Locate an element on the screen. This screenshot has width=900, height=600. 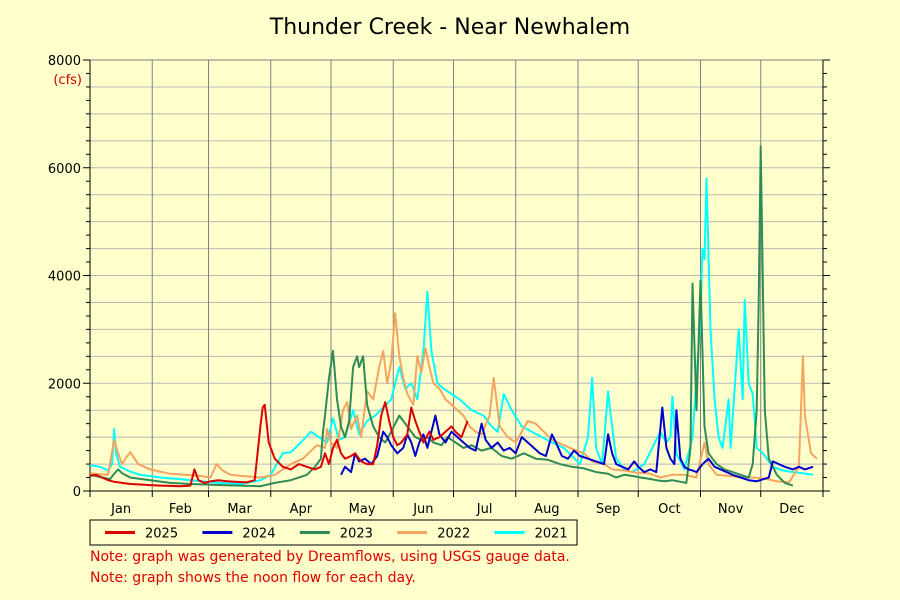
month-label: Apr is located at coordinates (301, 509).